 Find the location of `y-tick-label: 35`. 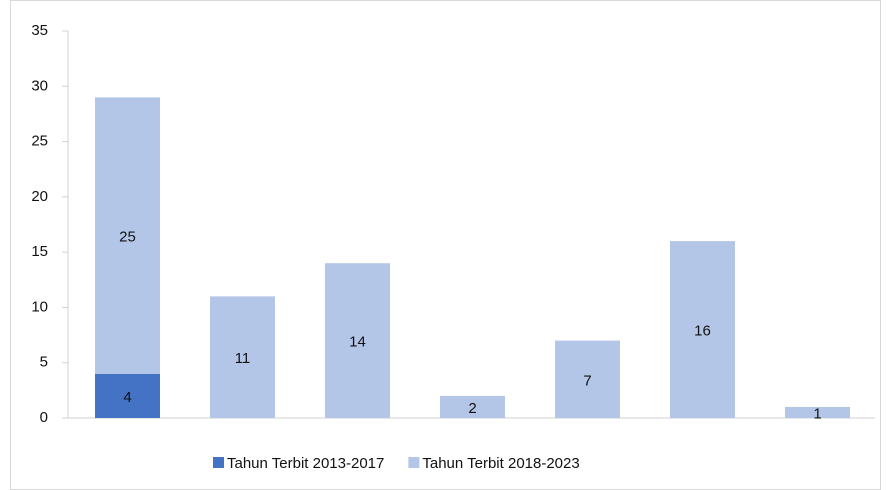

y-tick-label: 35 is located at coordinates (39, 30).